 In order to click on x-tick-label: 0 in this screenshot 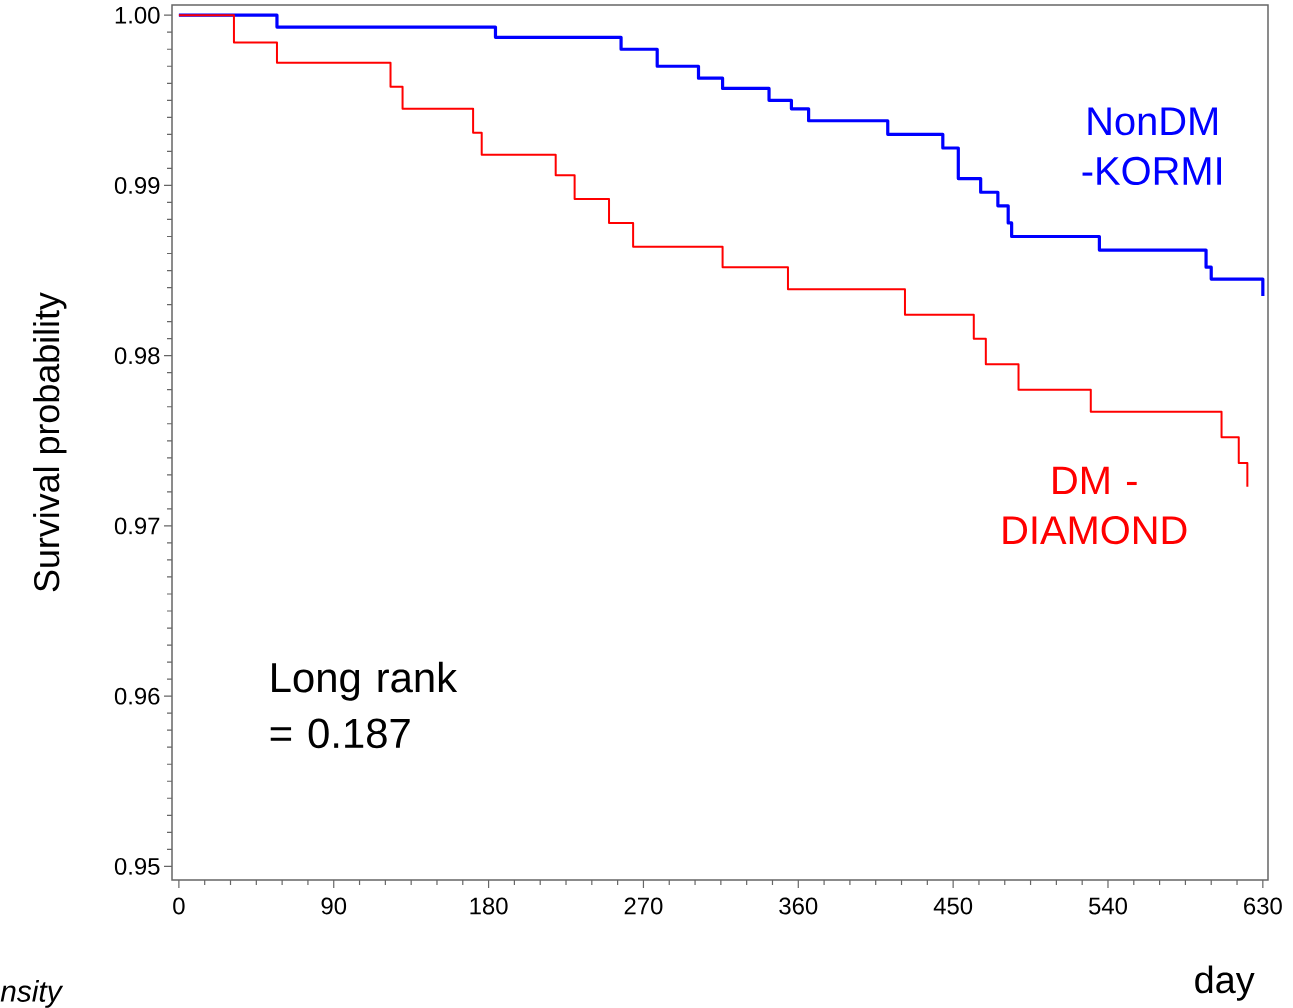, I will do `click(179, 906)`.